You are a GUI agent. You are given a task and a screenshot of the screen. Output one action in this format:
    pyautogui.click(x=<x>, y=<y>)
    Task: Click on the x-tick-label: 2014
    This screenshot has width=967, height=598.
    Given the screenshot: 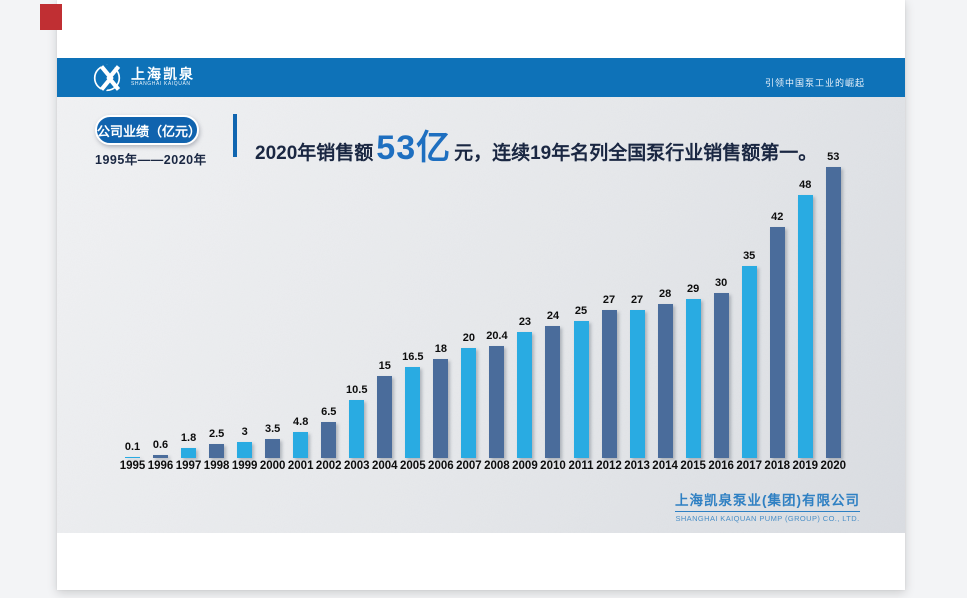 What is the action you would take?
    pyautogui.click(x=665, y=466)
    